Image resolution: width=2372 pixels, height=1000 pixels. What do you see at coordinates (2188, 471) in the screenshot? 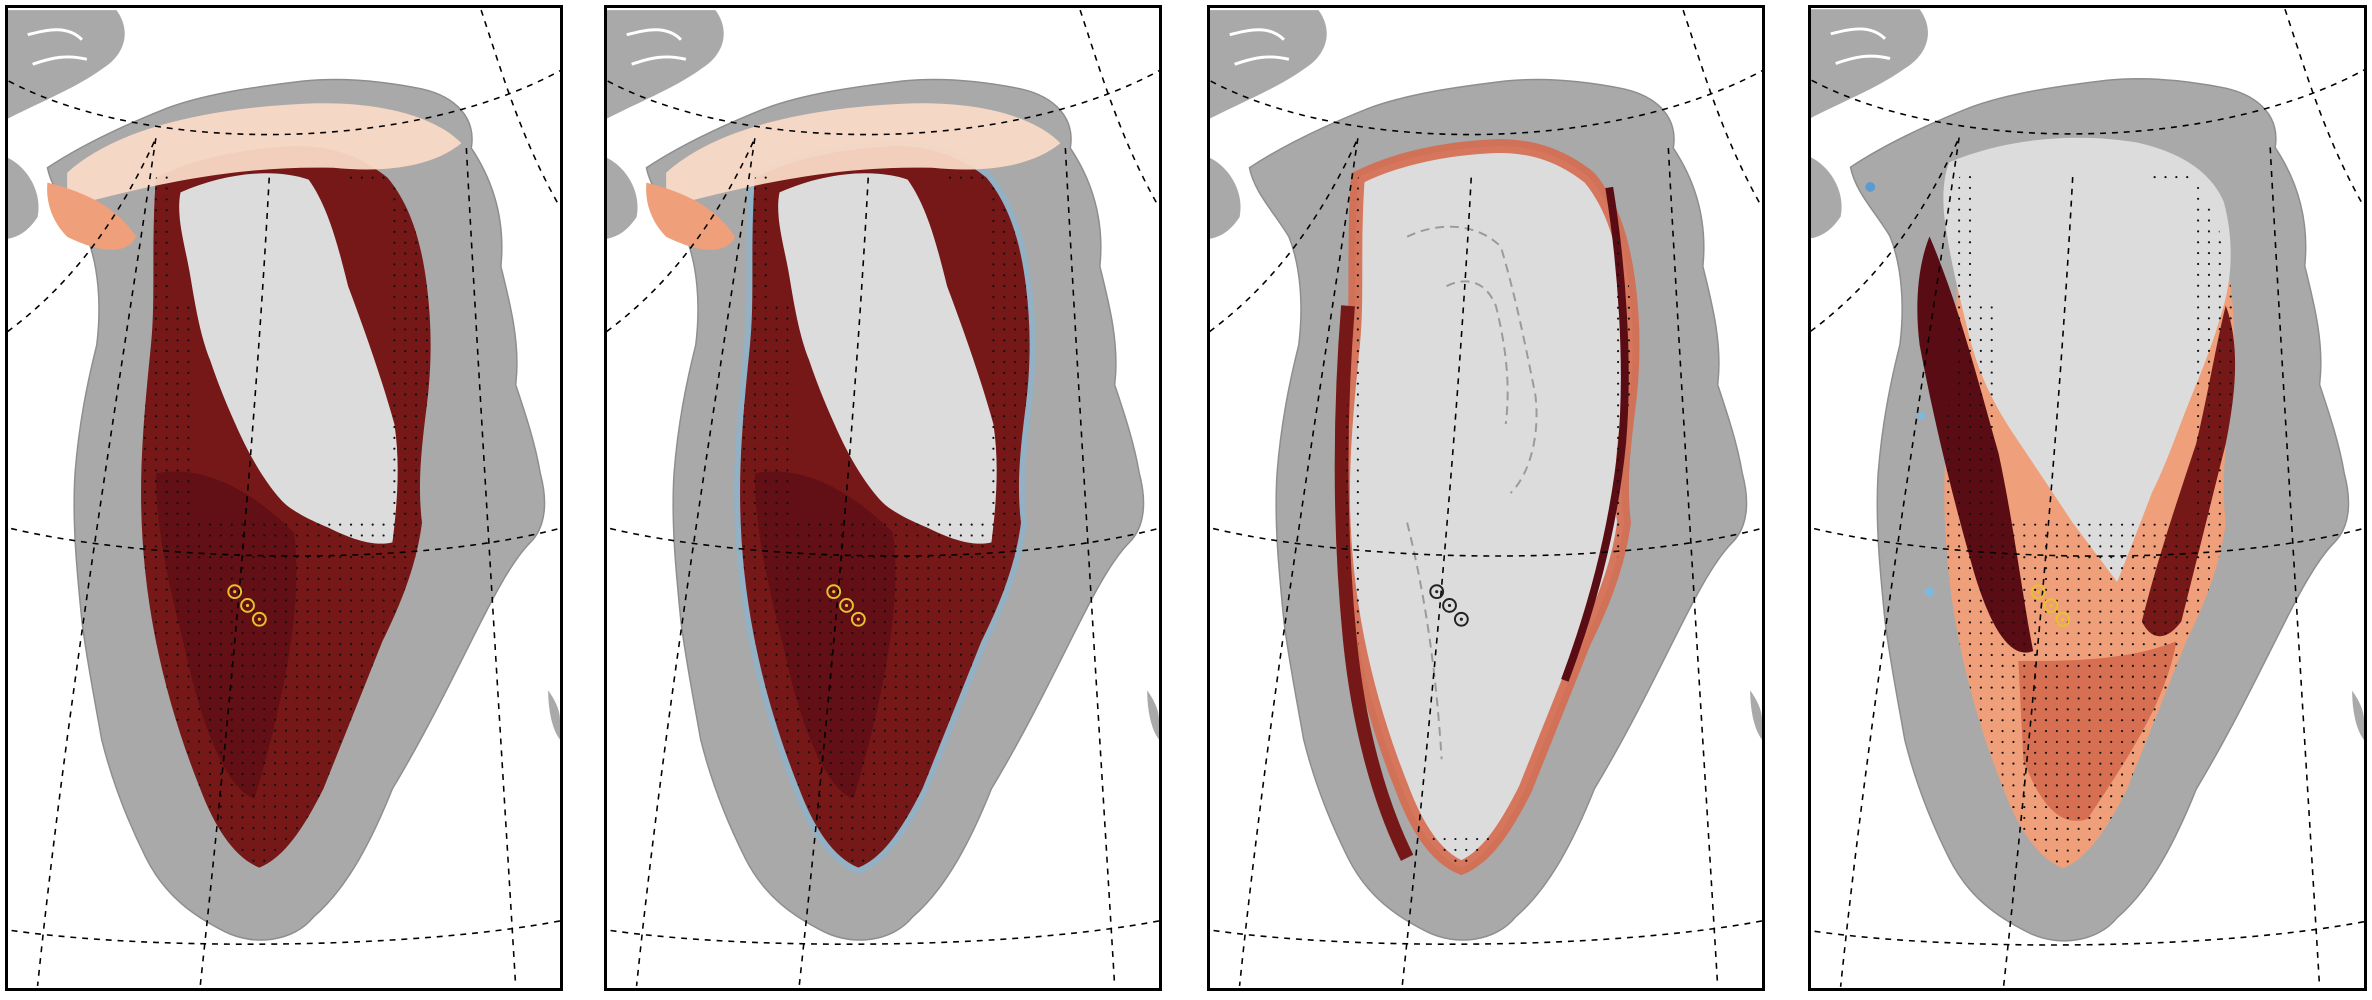
I see `east-dark-band` at bounding box center [2188, 471].